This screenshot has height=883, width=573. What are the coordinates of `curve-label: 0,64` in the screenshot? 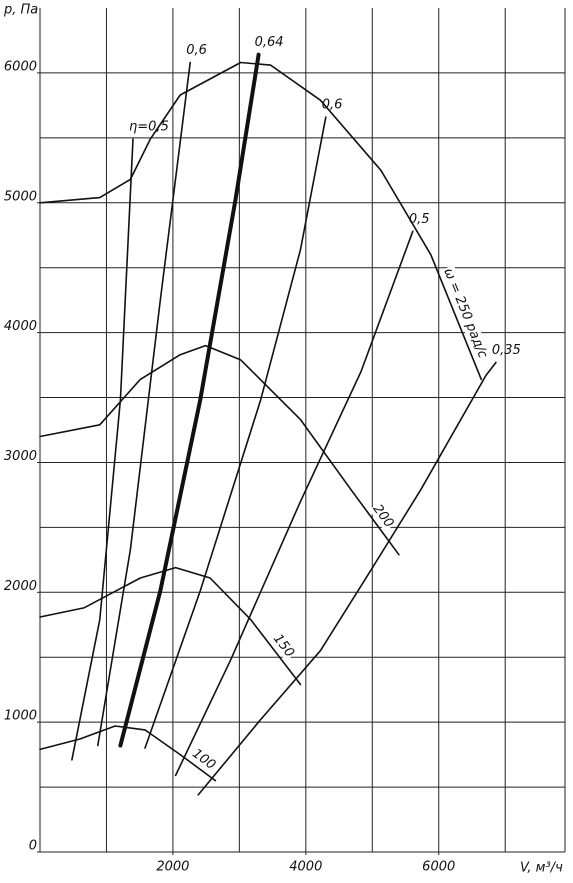 It's located at (269, 42).